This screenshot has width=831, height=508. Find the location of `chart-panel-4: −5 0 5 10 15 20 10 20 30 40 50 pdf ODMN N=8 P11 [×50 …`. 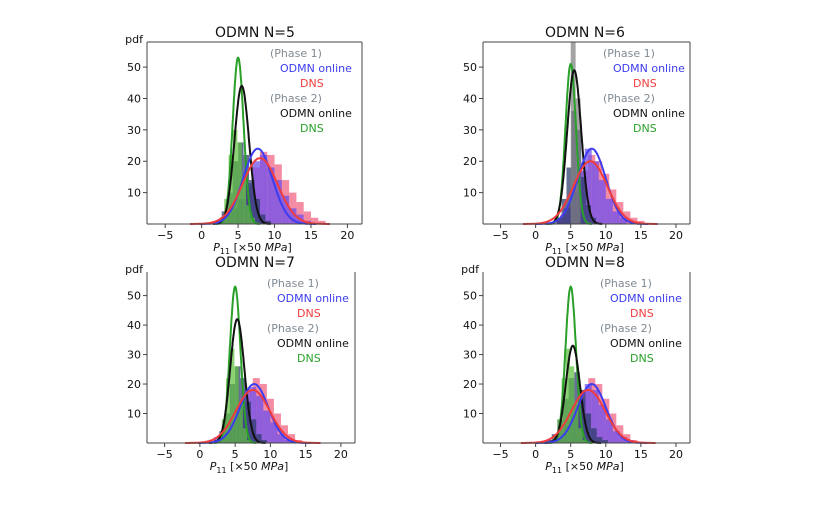

chart-panel-4: −5 0 5 10 15 20 10 20 30 40 50 pdf ODMN N=8 P11 [×50 … is located at coordinates (576, 365).